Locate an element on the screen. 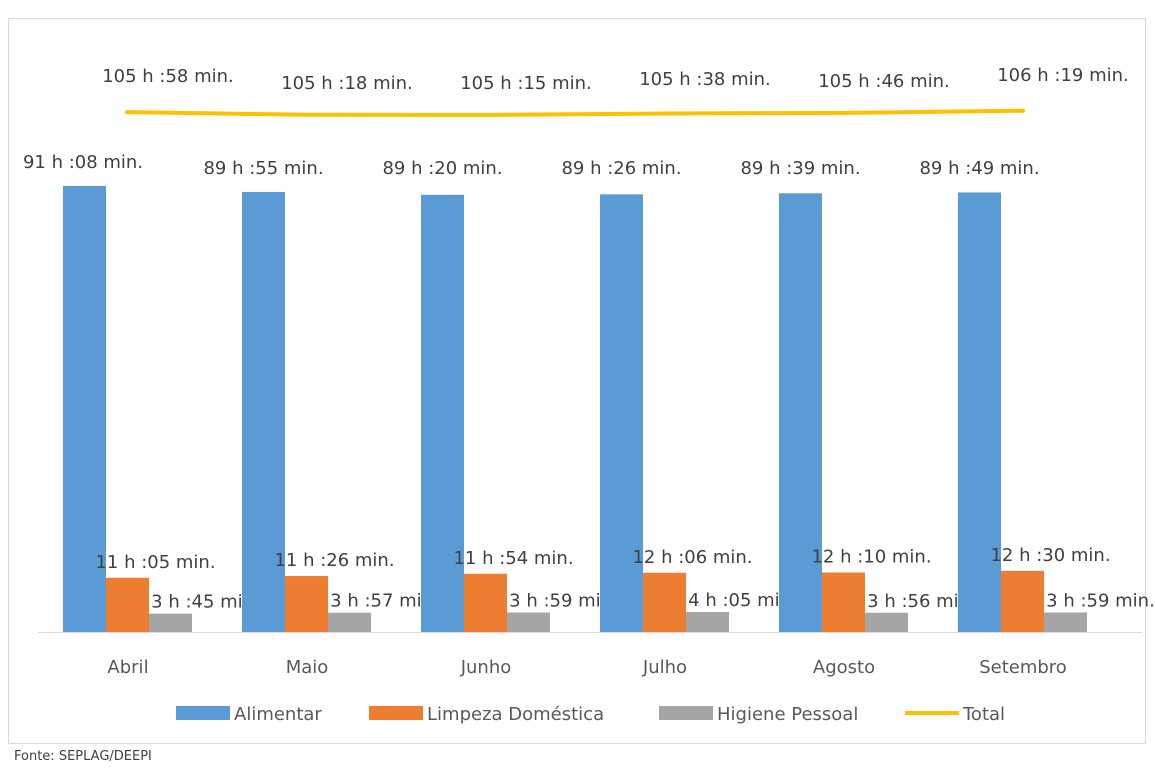  data-label-limpeza-dom-stica: 11 h :05 min. is located at coordinates (155, 562).